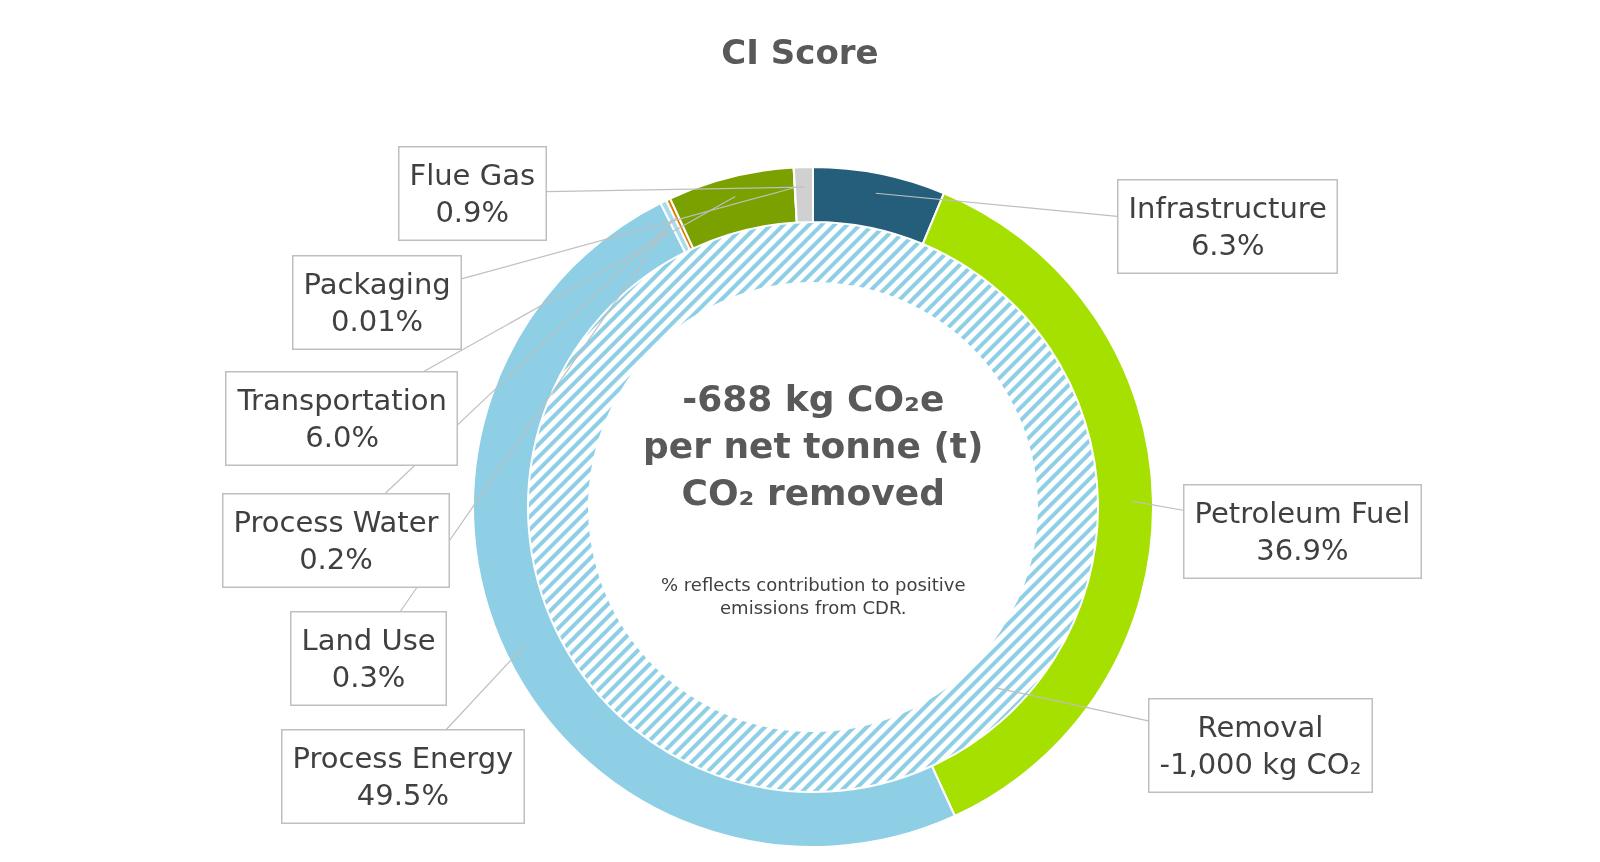 The height and width of the screenshot is (862, 1600). I want to click on data-label: 36.9%, so click(1302, 550).